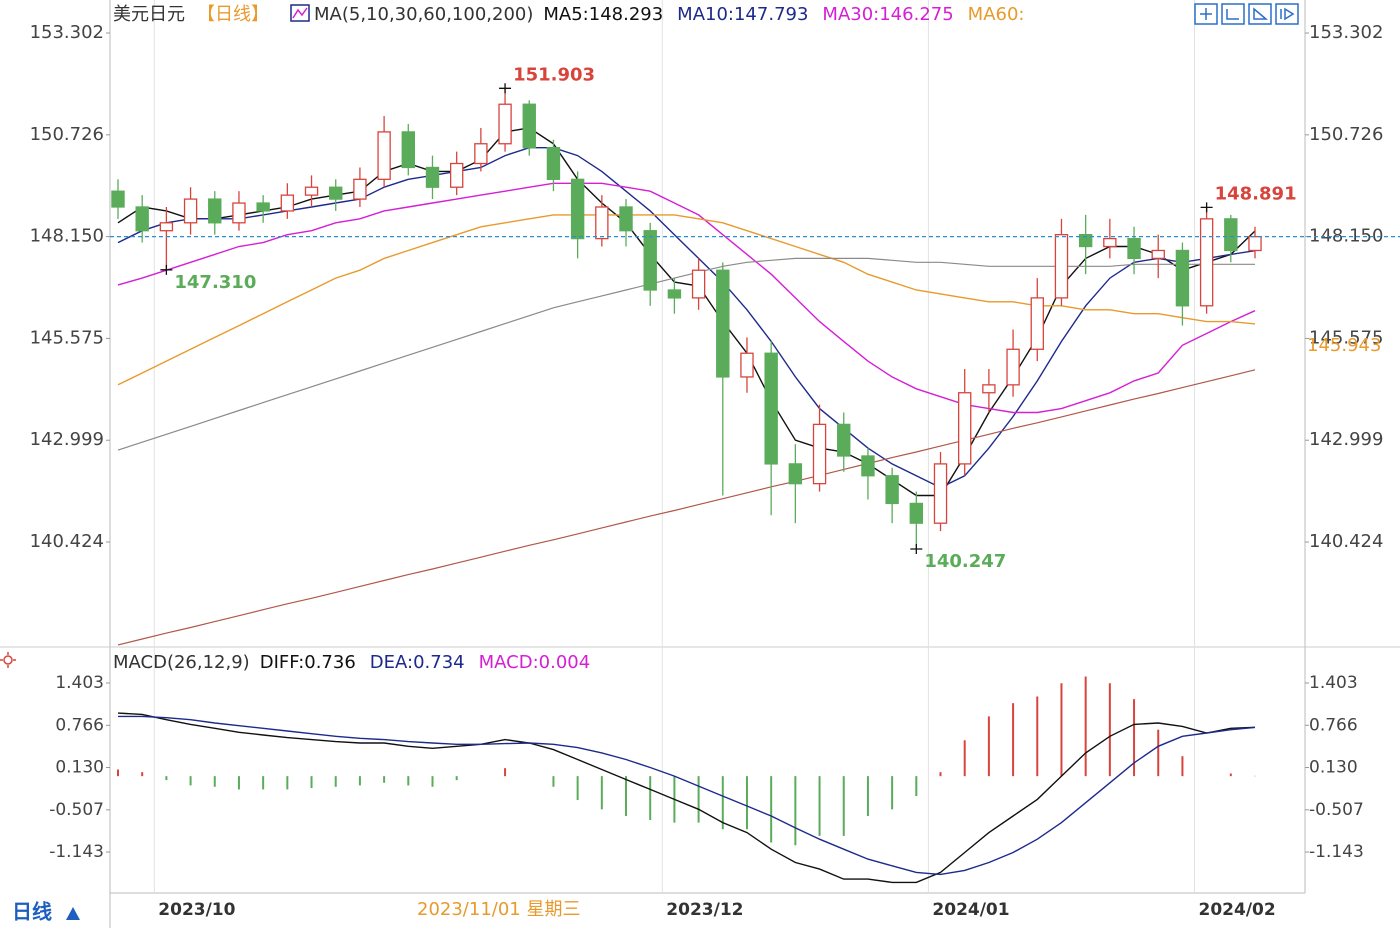 The width and height of the screenshot is (1400, 928). Describe the element at coordinates (196, 910) in the screenshot. I see `x-tick-label: 2023/10` at that location.